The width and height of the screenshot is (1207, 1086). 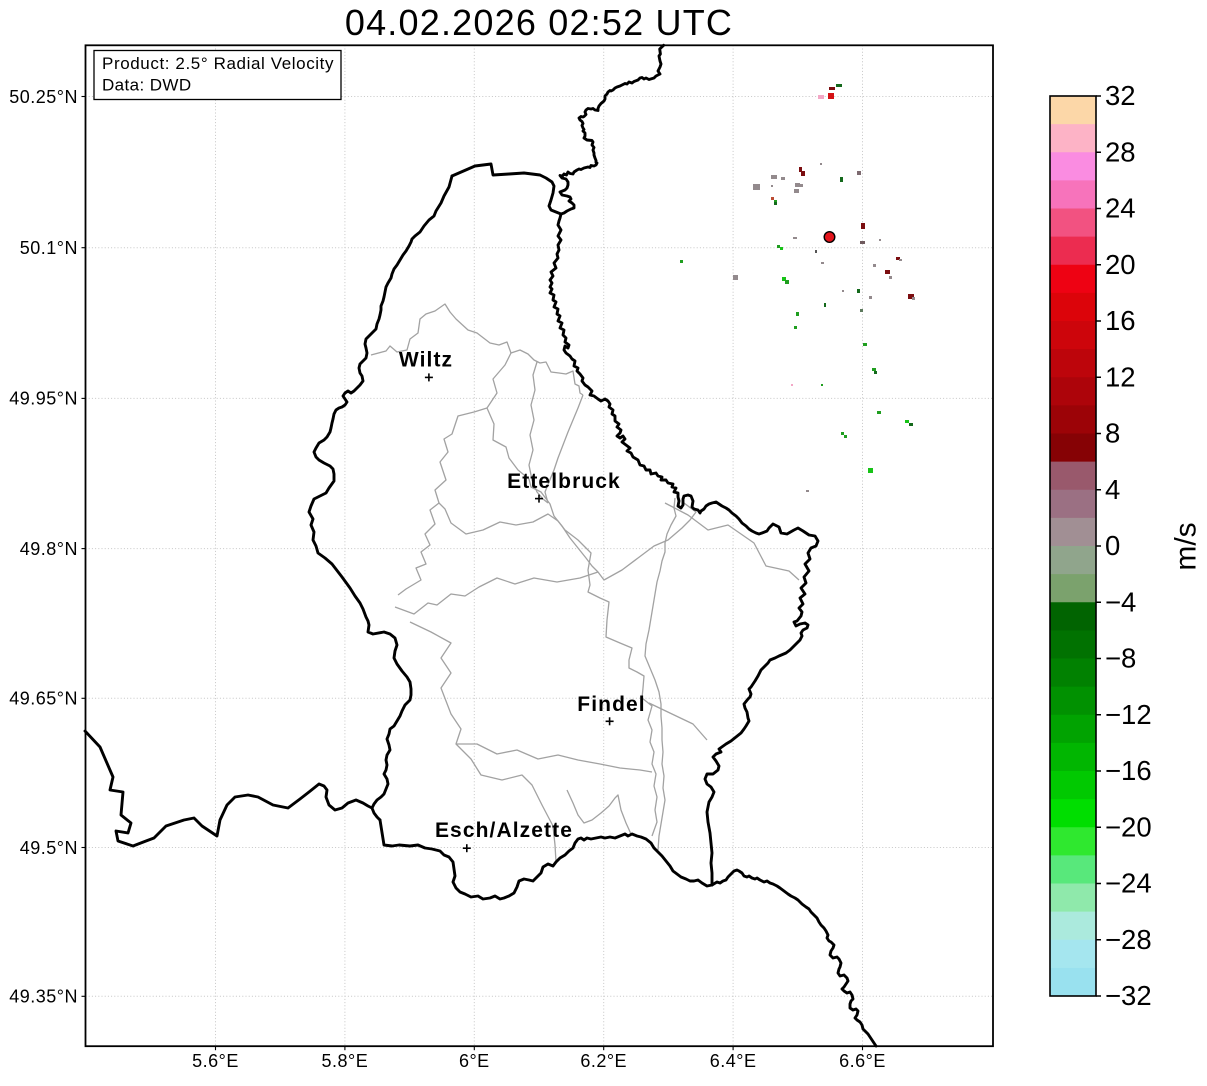 I want to click on svg-text: −12, so click(x=1128, y=714).